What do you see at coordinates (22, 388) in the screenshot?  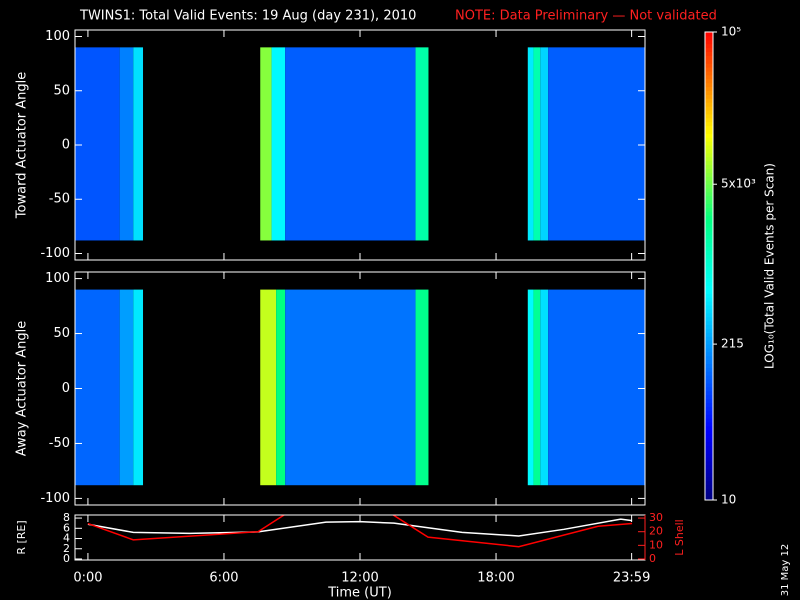 I see `y-axis-label: Away Actuator Angle` at bounding box center [22, 388].